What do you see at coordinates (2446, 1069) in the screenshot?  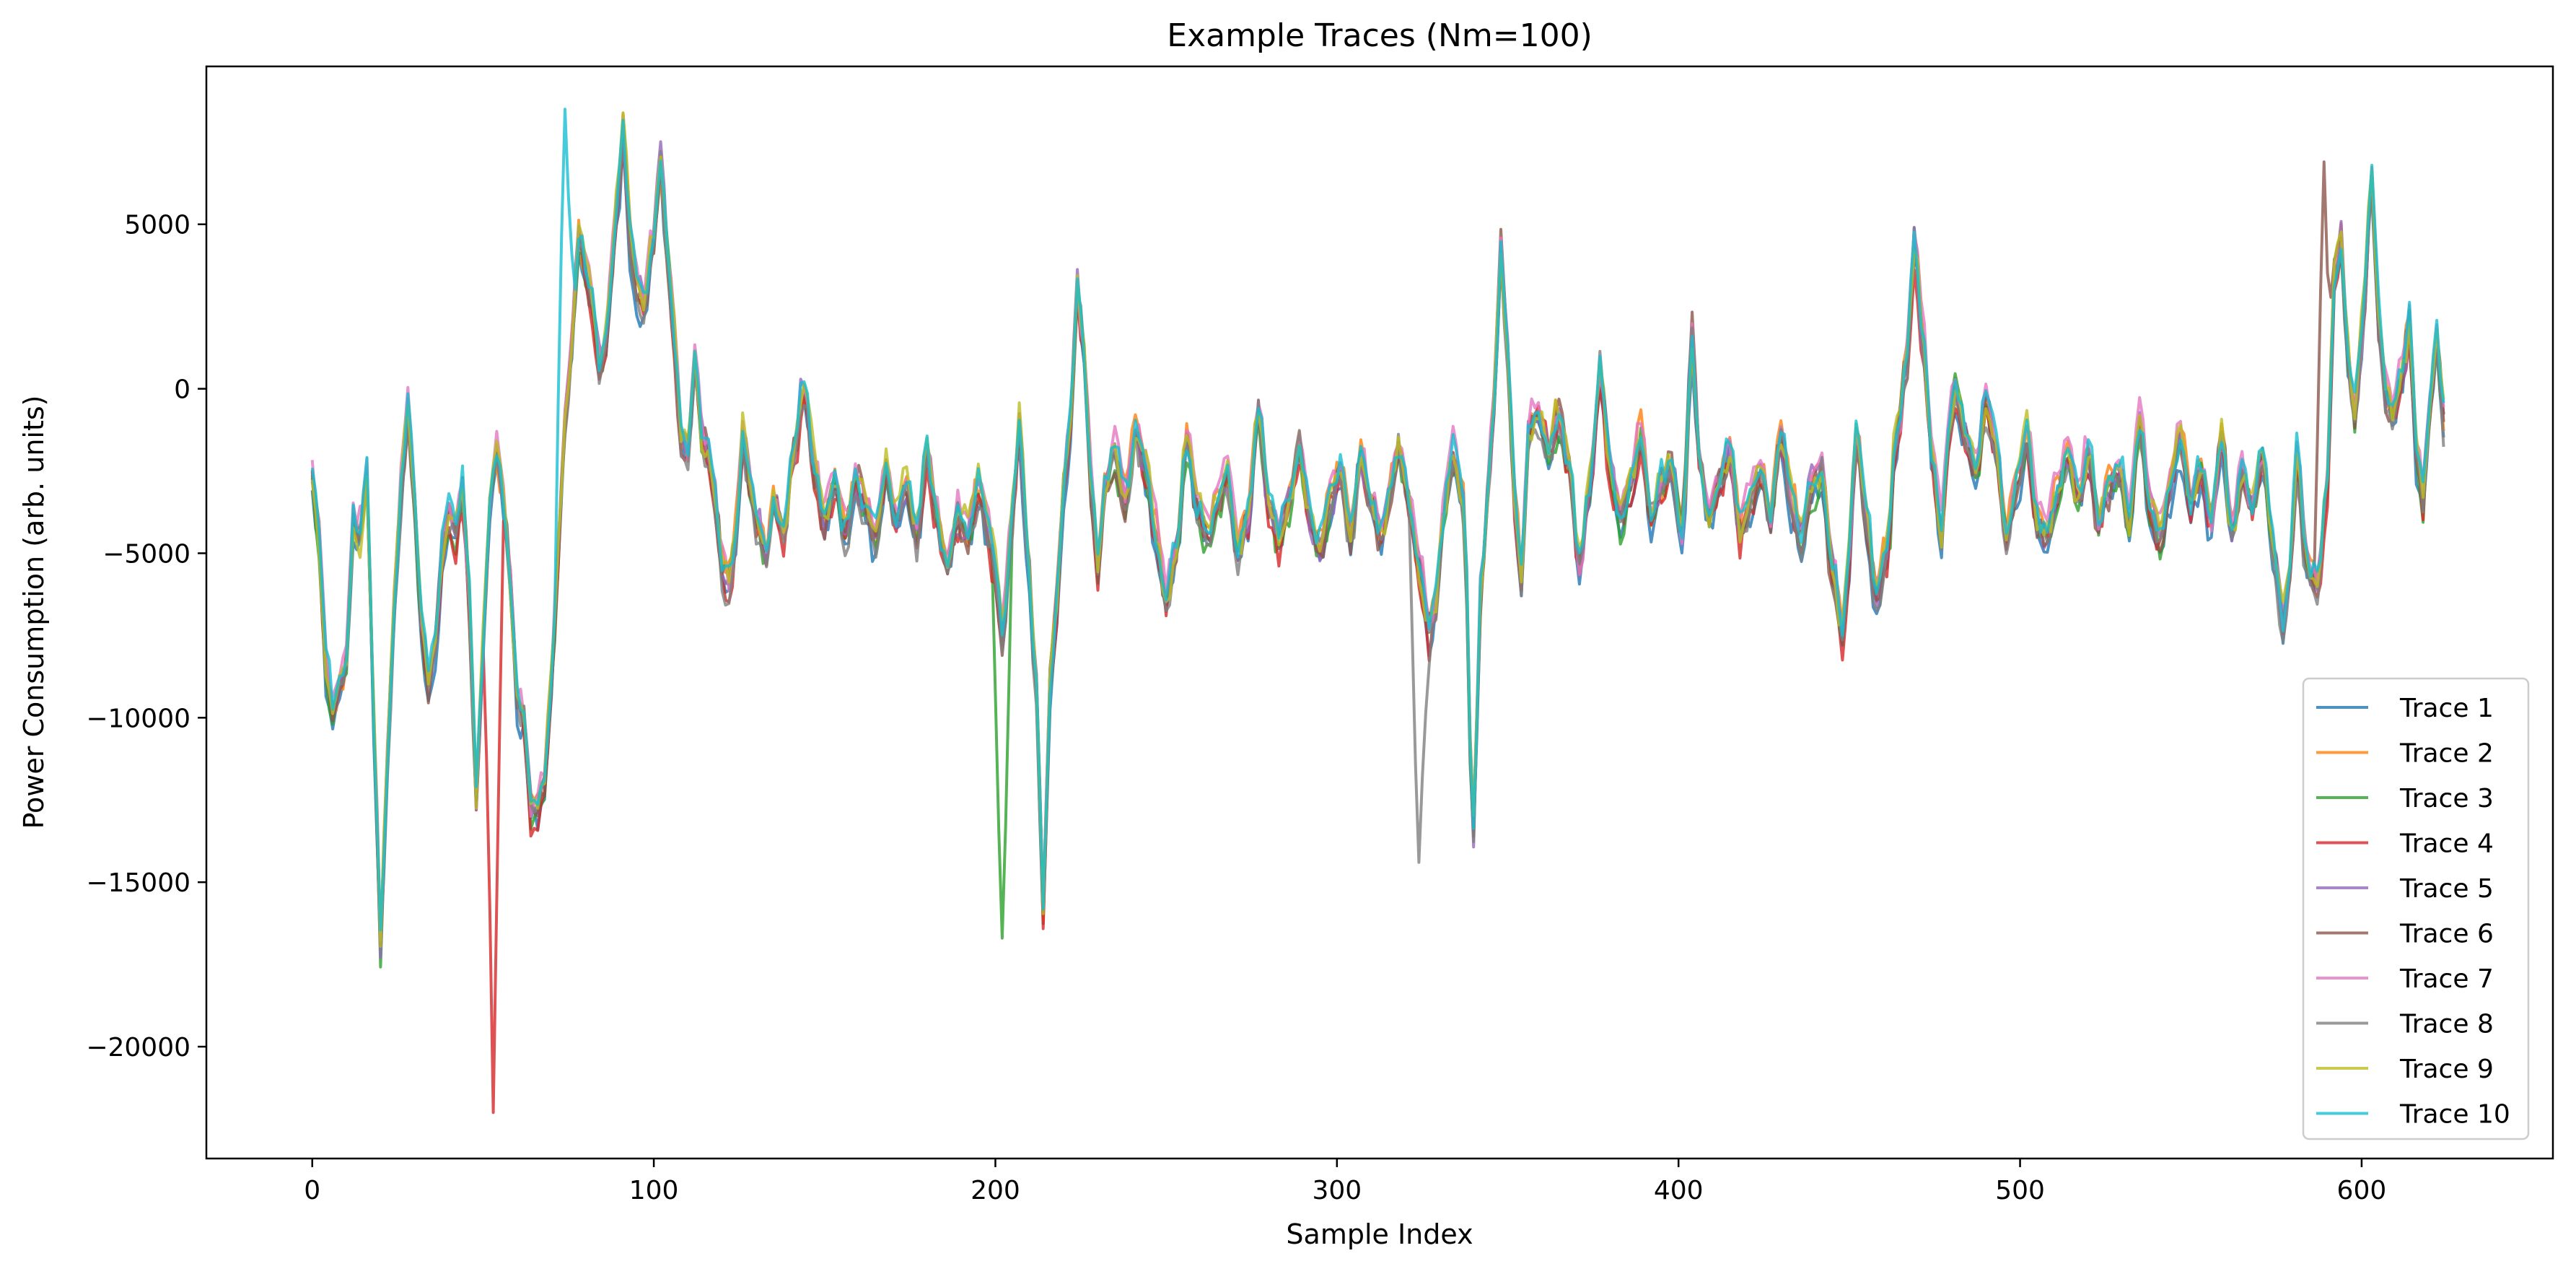 I see `legend-label-trace-9: Trace 9` at bounding box center [2446, 1069].